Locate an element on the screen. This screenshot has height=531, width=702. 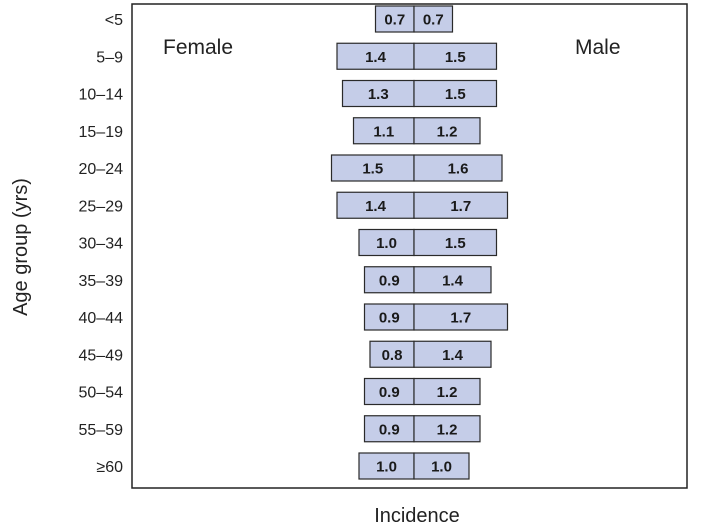
value-label-male-ge60: 1.0 is located at coordinates (441, 467).